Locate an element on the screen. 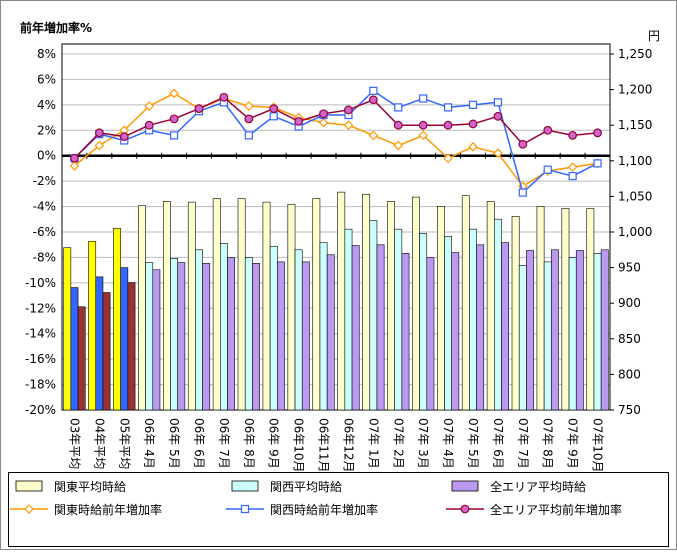  legend-label: 関東時給前年増加率 is located at coordinates (108, 509).